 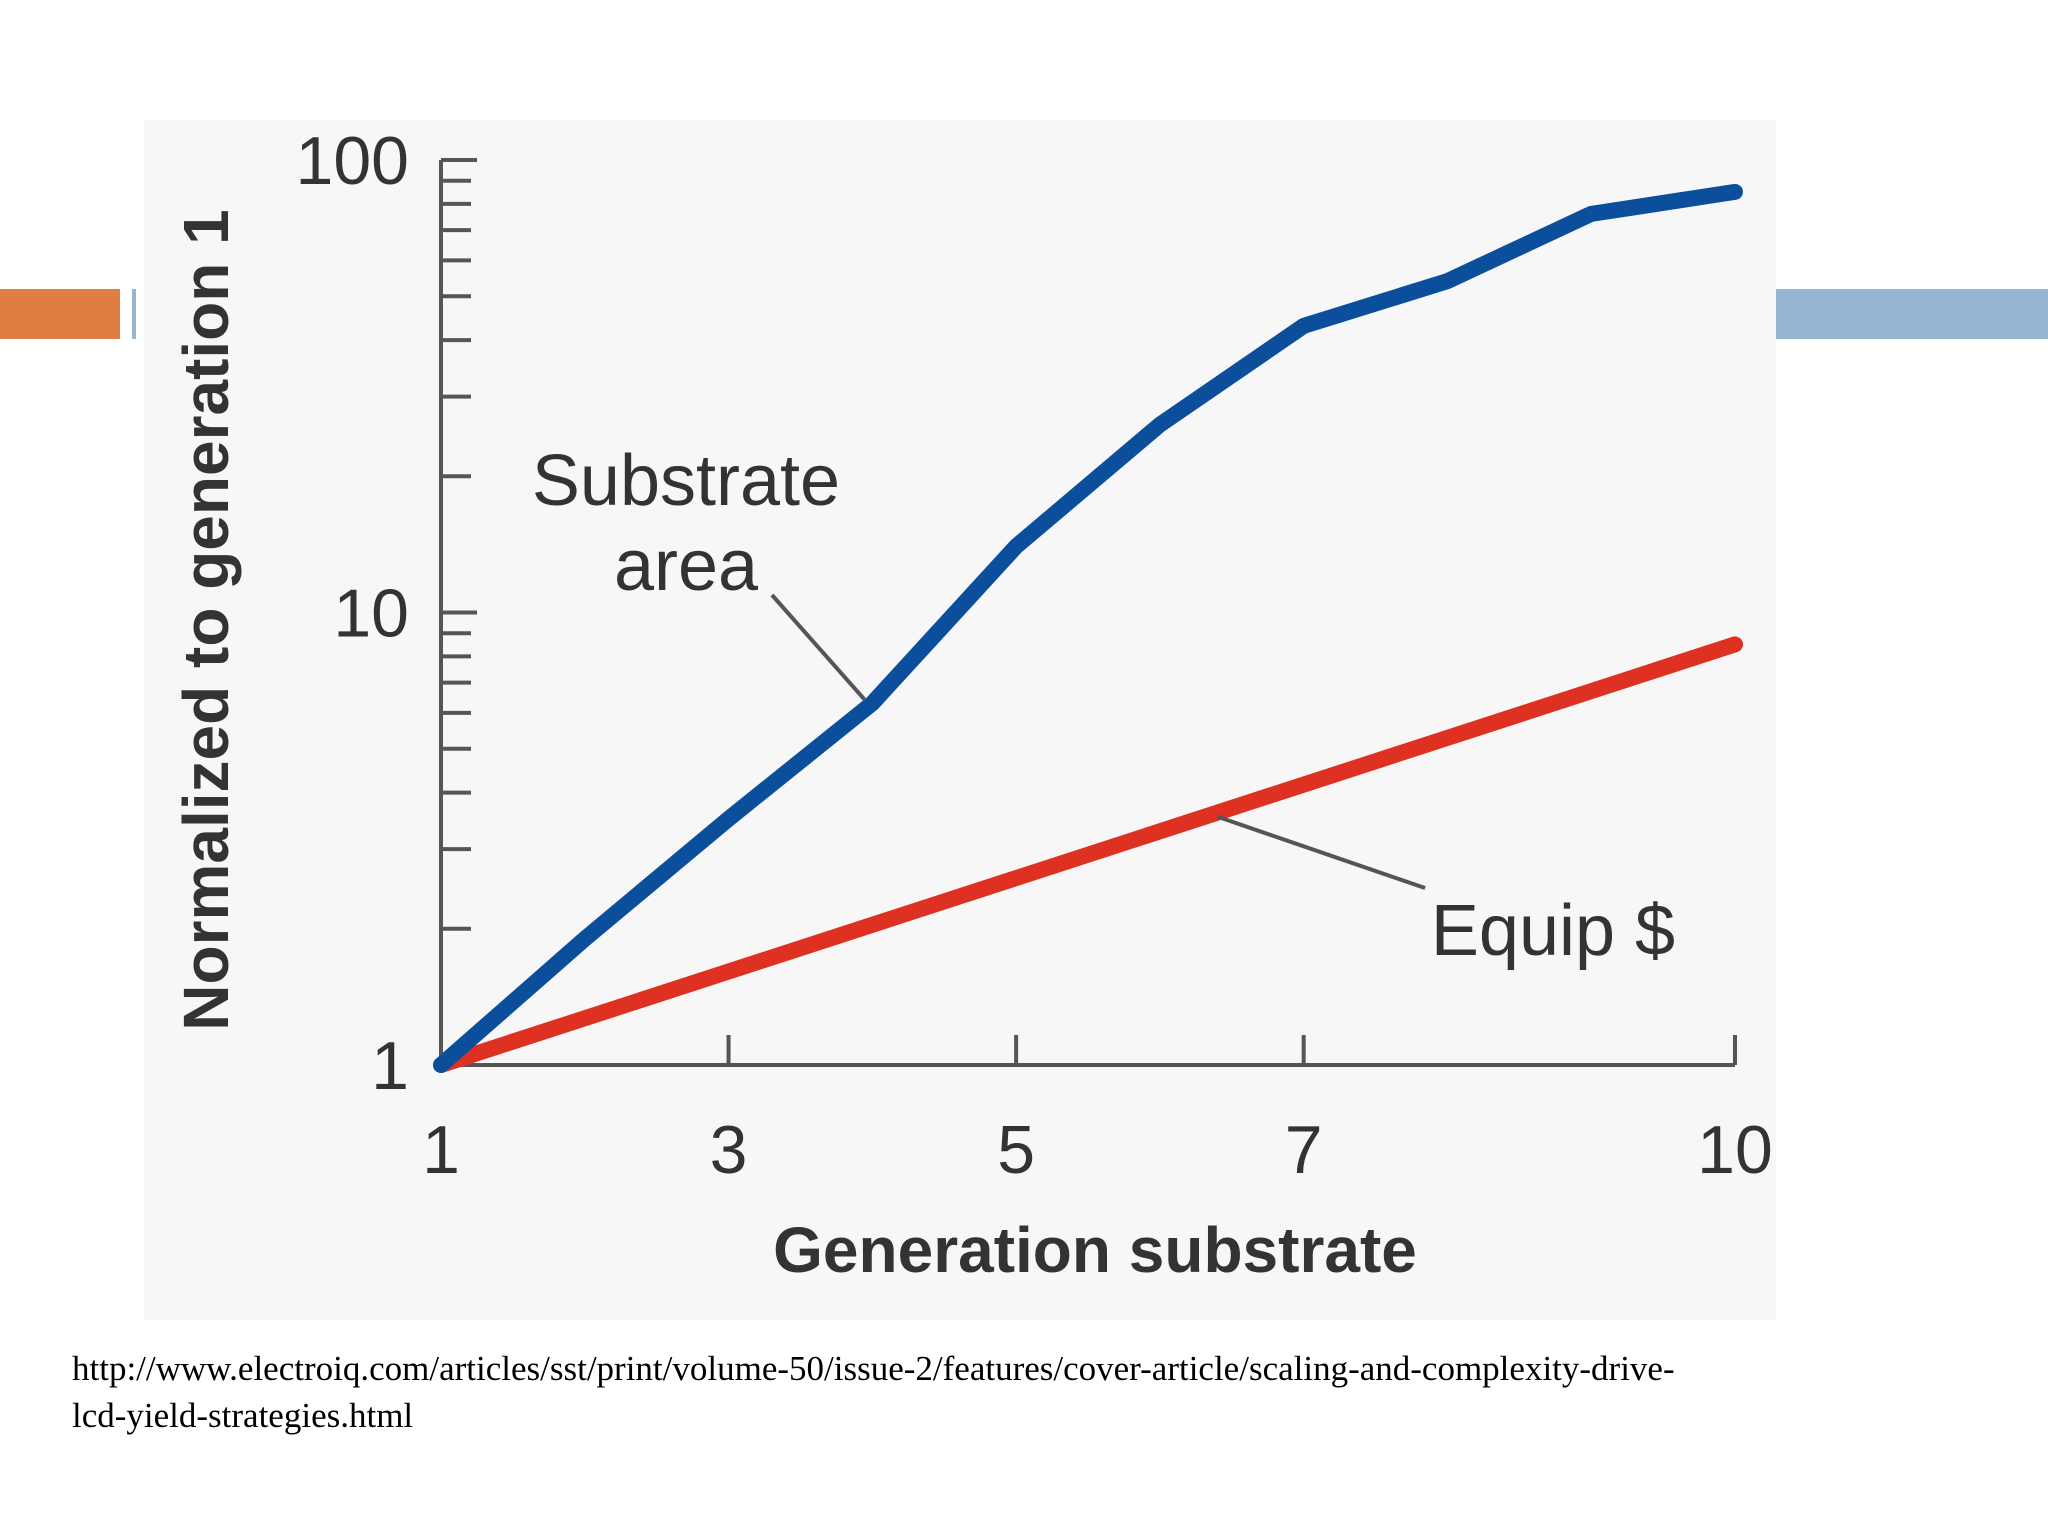 I want to click on x-tick-label: 7, so click(x=1304, y=1150).